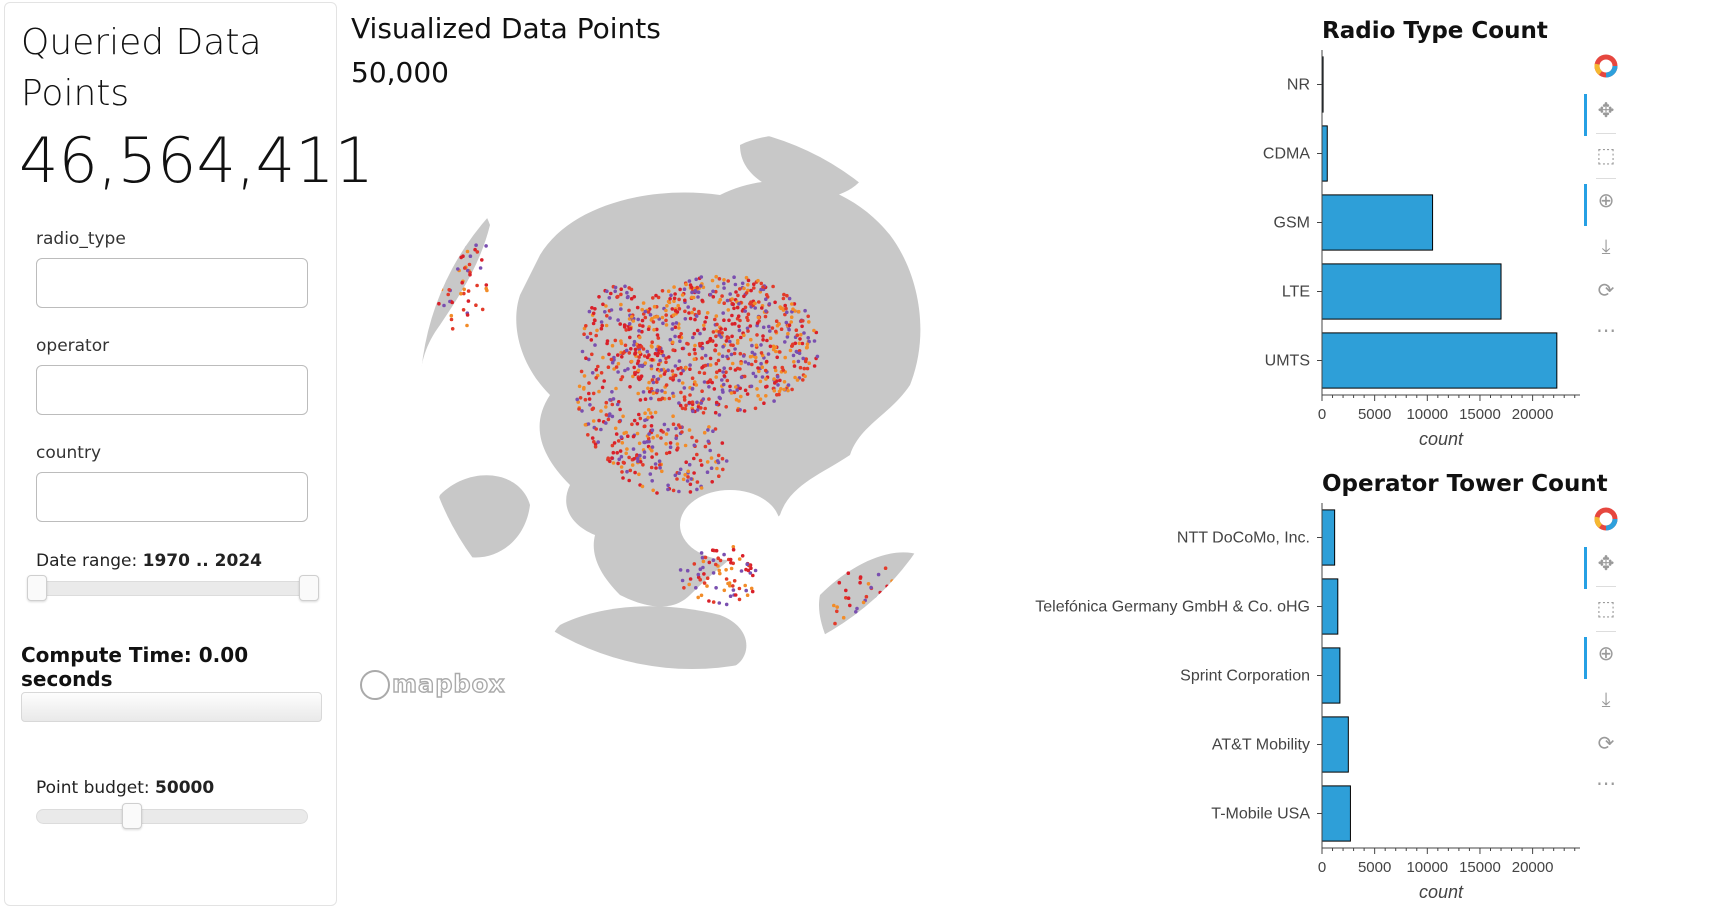 The image size is (1726, 906). Describe the element at coordinates (1606, 586) in the screenshot. I see `toolbar-divider` at that location.